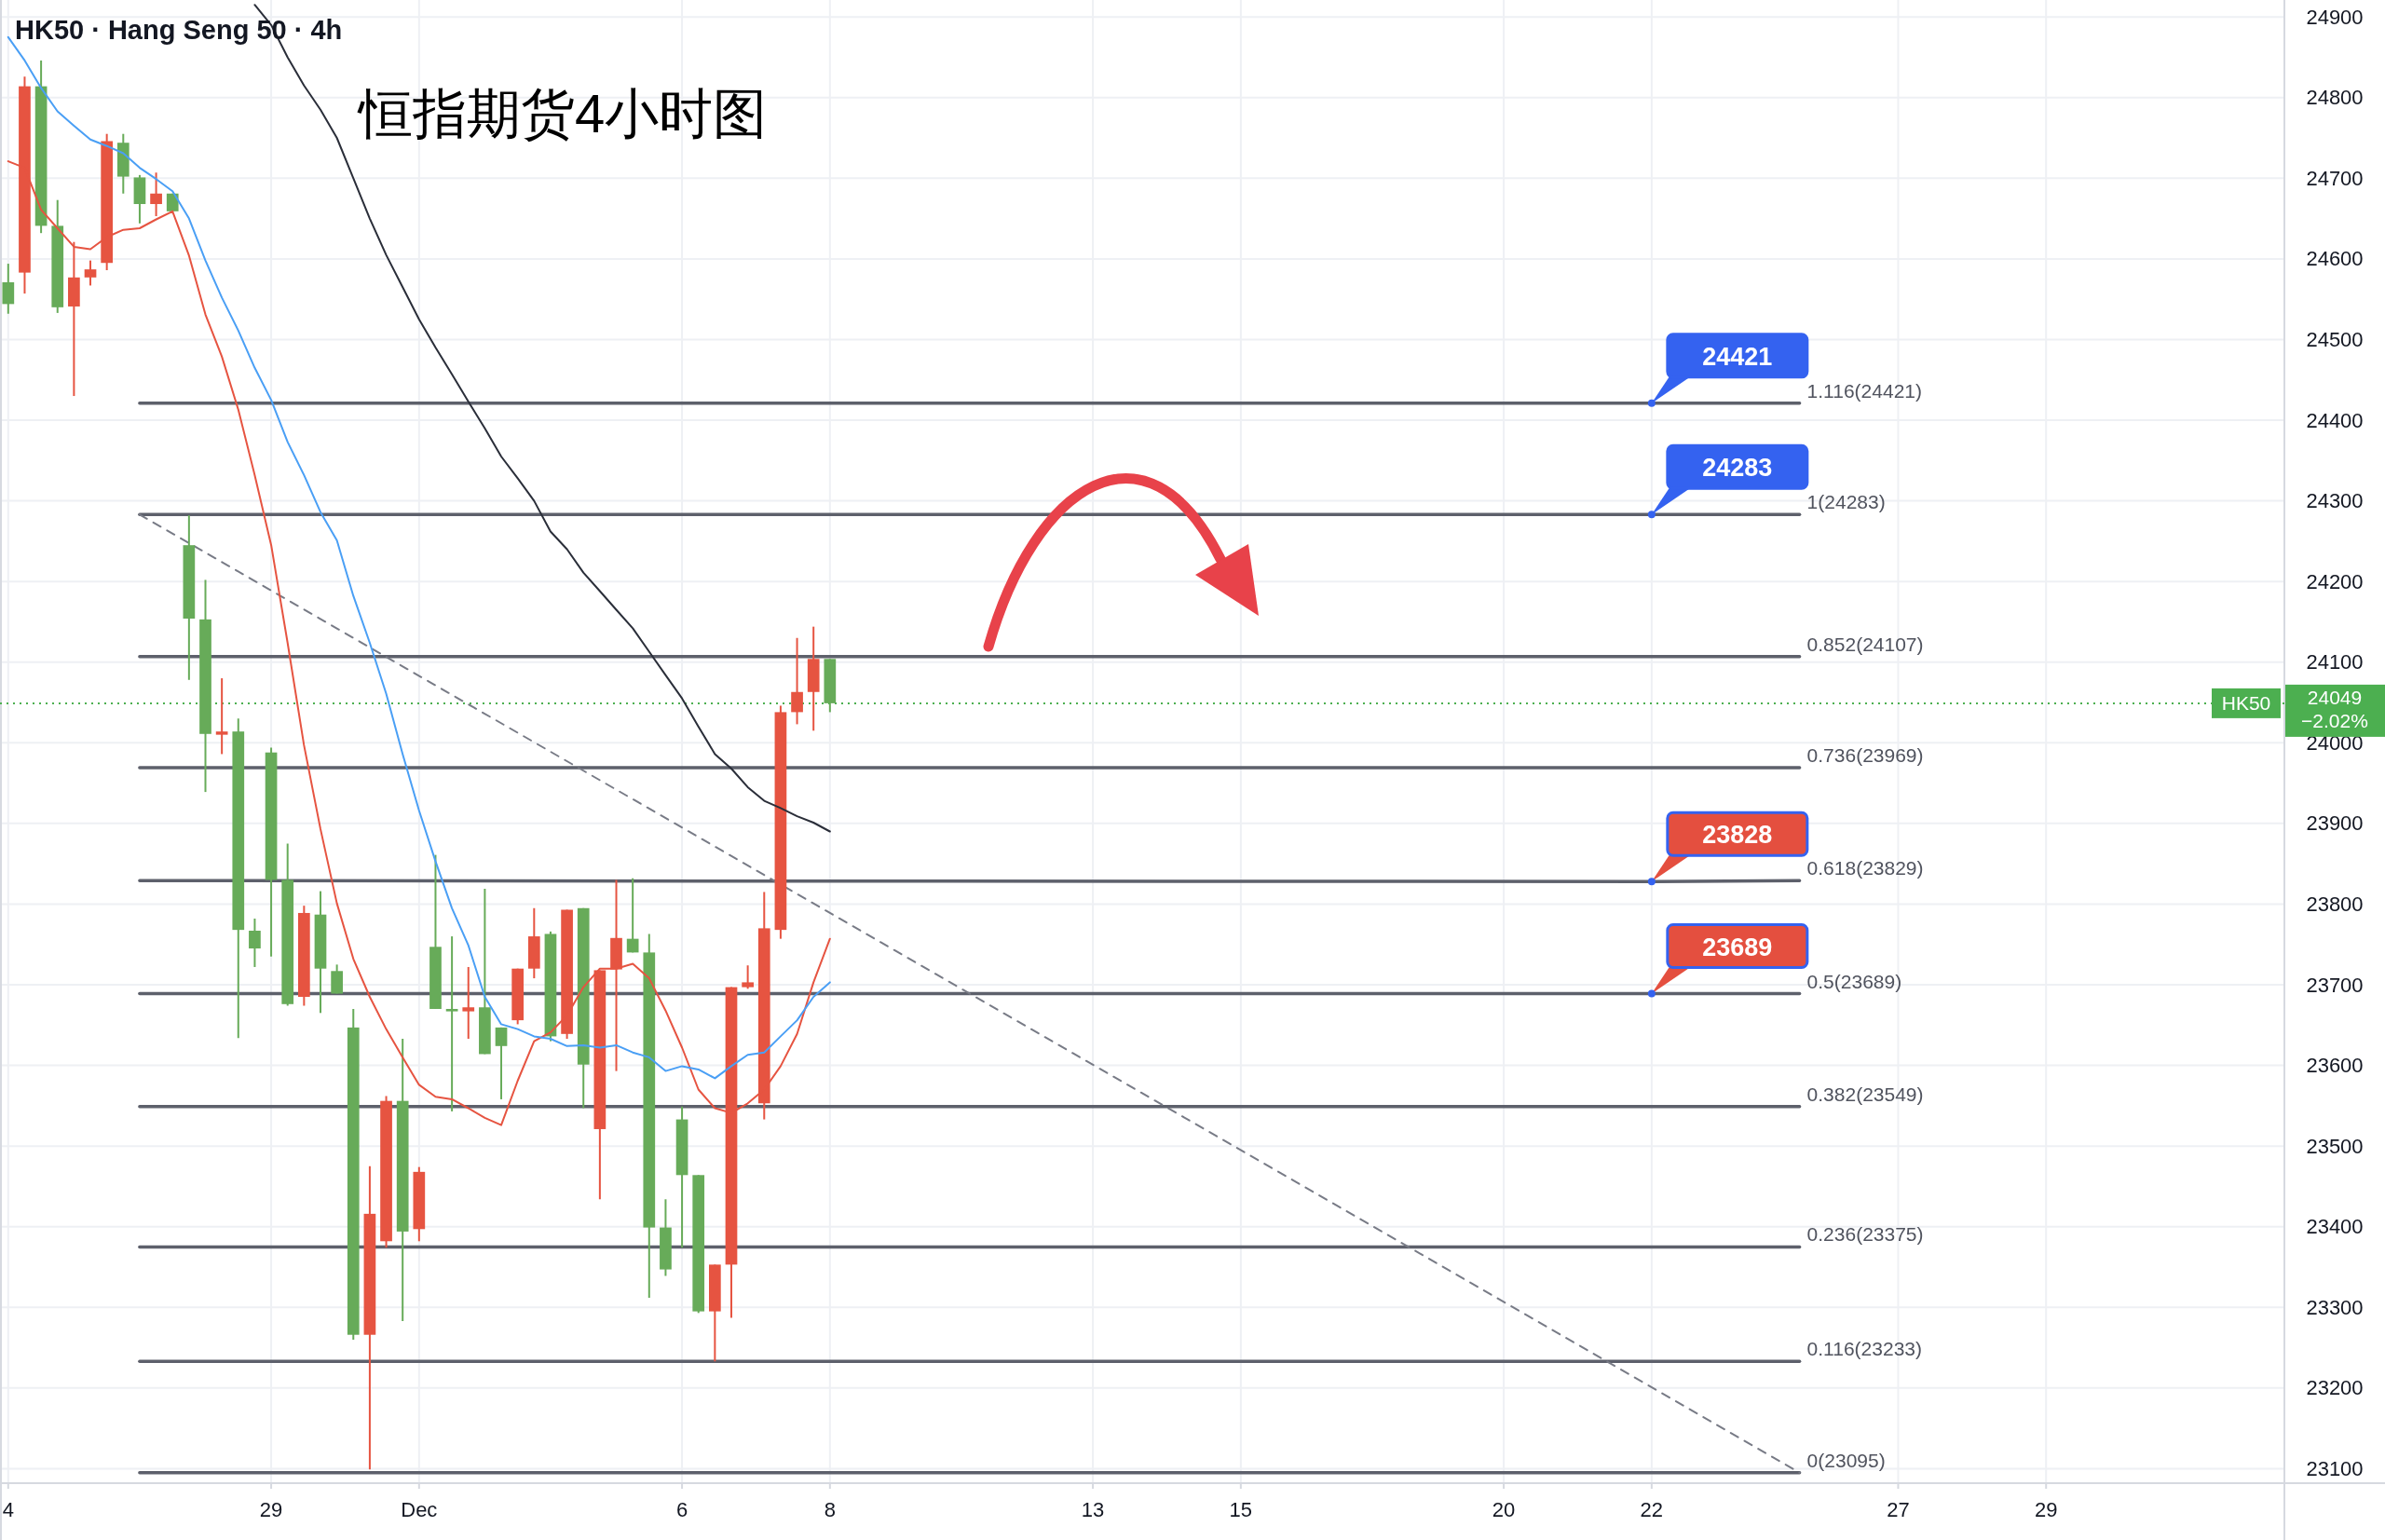 The height and width of the screenshot is (1540, 2385). Describe the element at coordinates (2335, 259) in the screenshot. I see `y-tick-label: 24600` at that location.